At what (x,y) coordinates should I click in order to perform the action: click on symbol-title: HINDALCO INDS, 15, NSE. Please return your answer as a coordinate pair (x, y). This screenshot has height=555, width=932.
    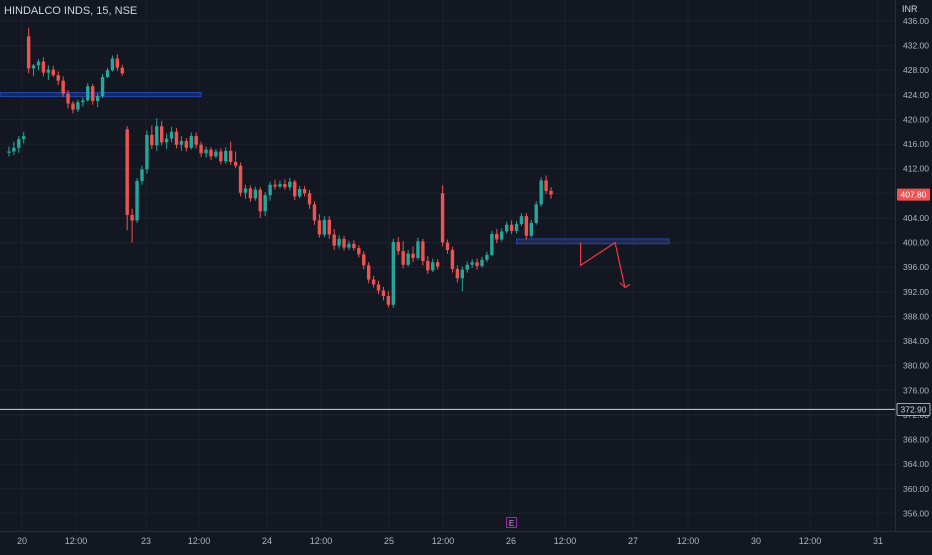
    Looking at the image, I should click on (71, 11).